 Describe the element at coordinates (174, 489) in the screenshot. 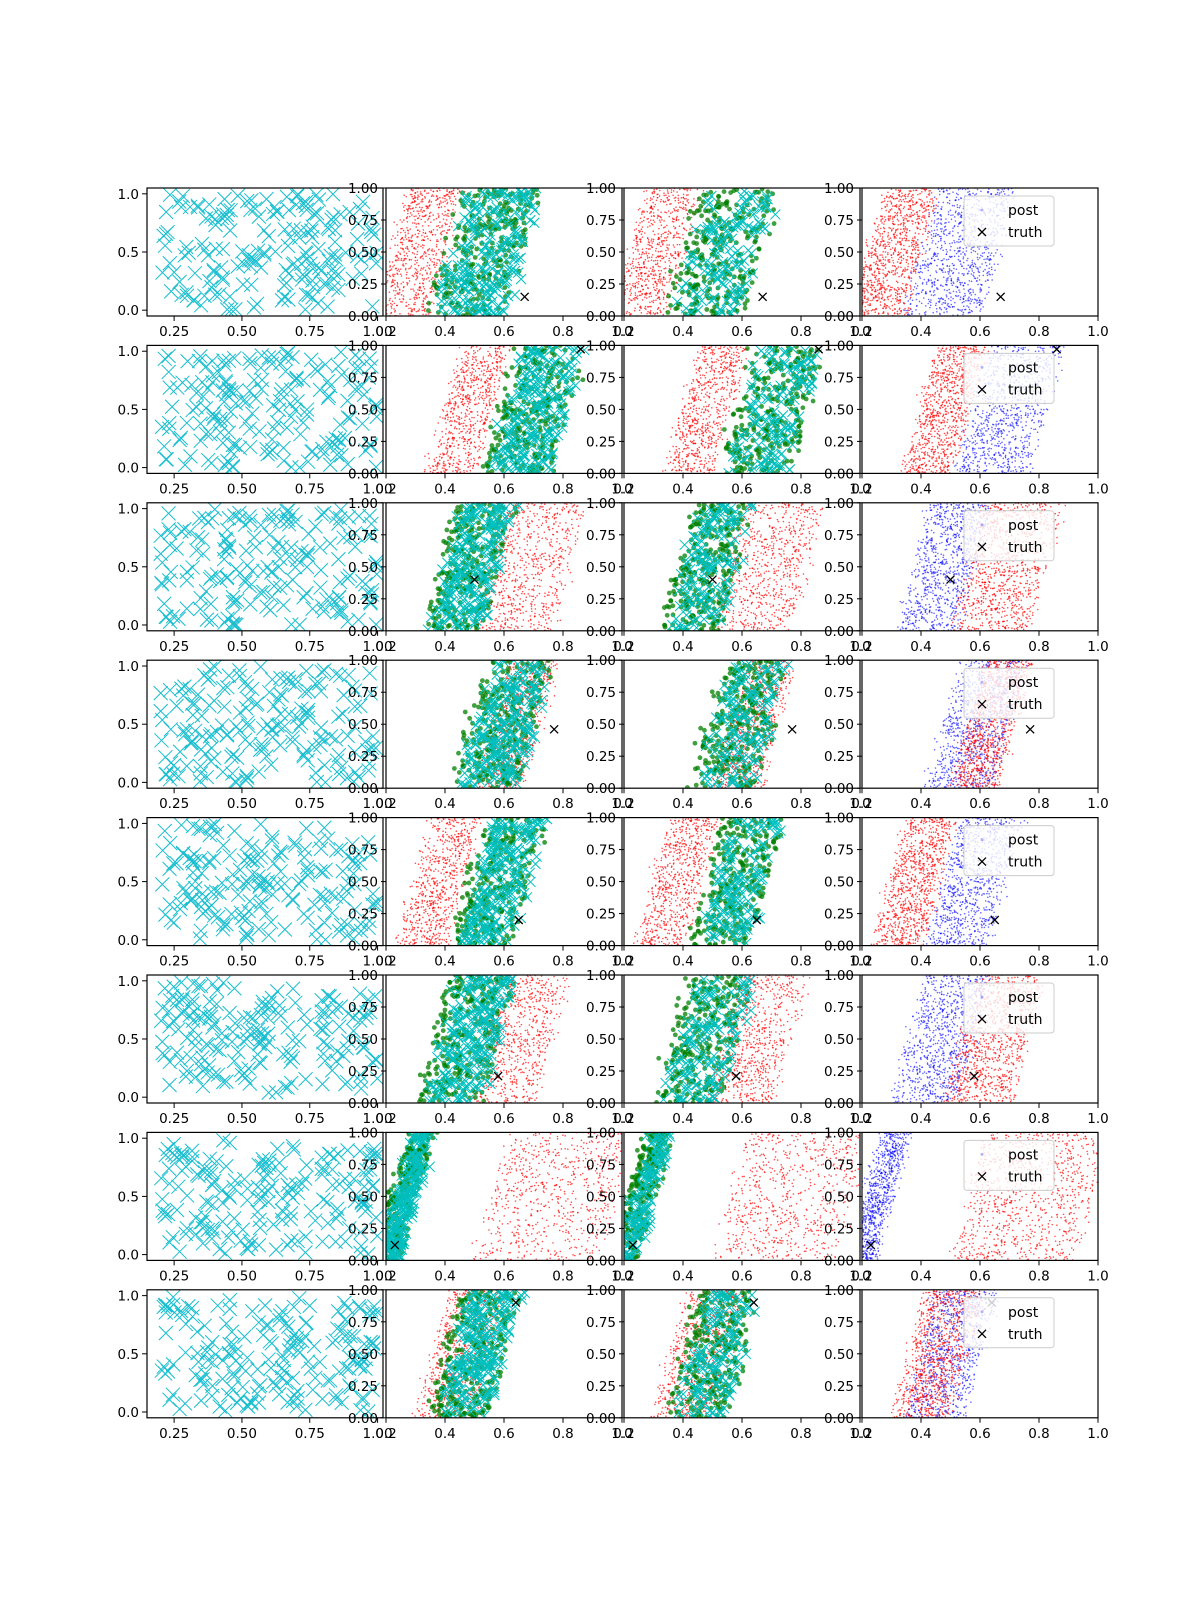

I see `x-tick-label-r1-c0: 0.25` at that location.